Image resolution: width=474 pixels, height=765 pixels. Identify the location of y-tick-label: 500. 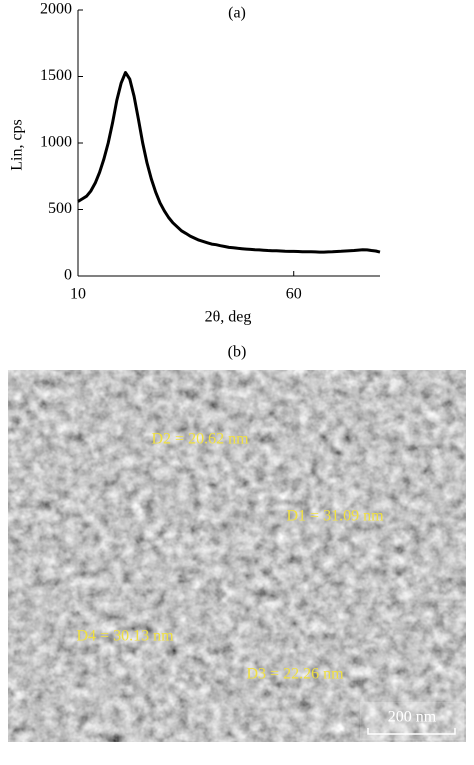
(60, 208).